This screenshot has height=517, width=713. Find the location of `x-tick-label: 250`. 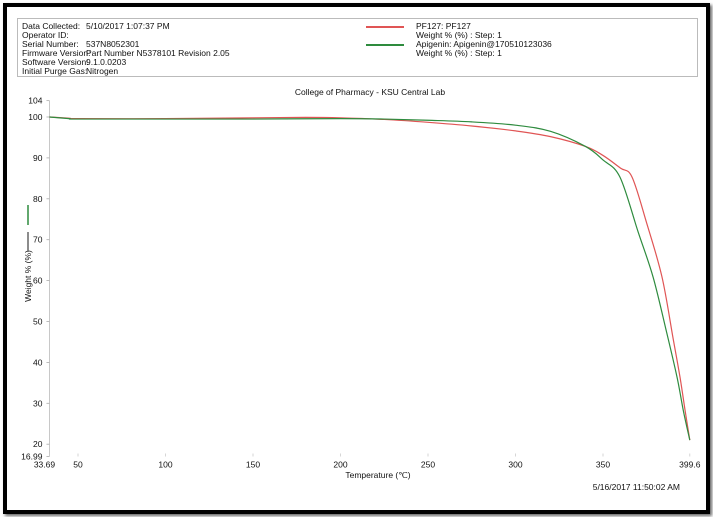

x-tick-label: 250 is located at coordinates (428, 465).